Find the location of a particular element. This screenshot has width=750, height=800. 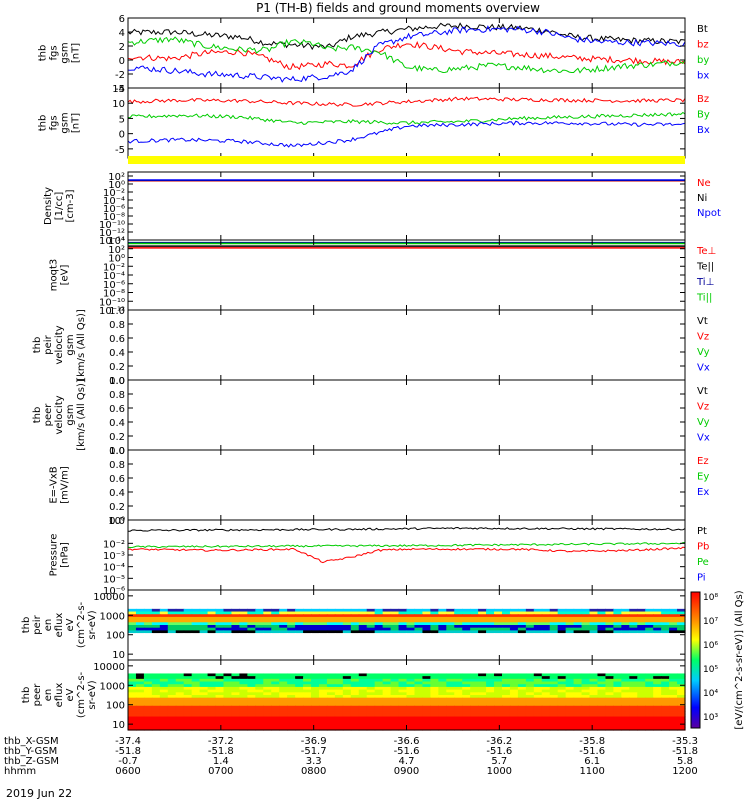

y-axis-label-line: Density is located at coordinates (48, 206).